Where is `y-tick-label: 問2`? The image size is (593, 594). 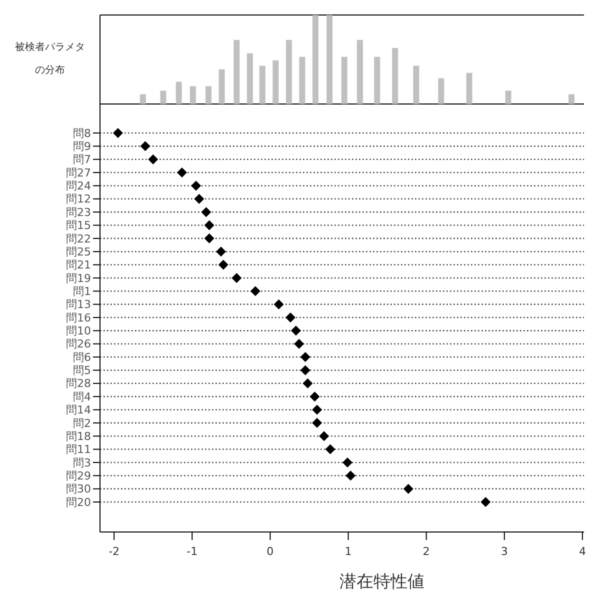
y-tick-label: 問2 is located at coordinates (82, 423).